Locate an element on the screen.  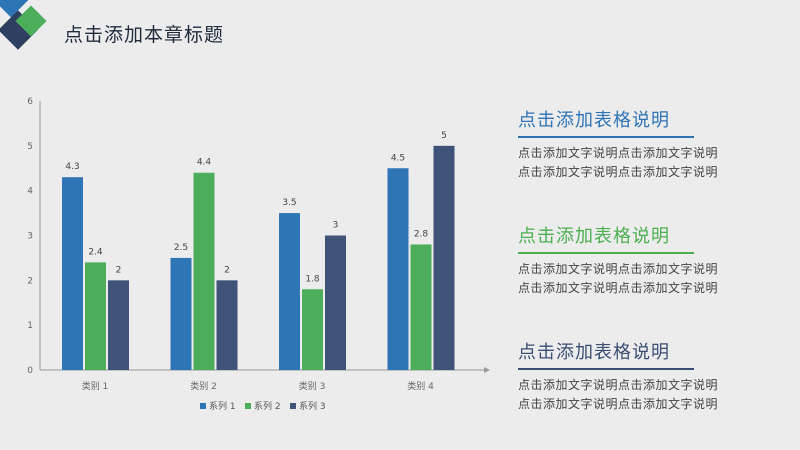
y-tick-label: 2 is located at coordinates (30, 281).